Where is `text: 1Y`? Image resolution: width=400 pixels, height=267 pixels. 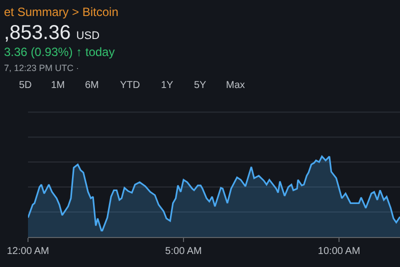
text: 1Y is located at coordinates (167, 85).